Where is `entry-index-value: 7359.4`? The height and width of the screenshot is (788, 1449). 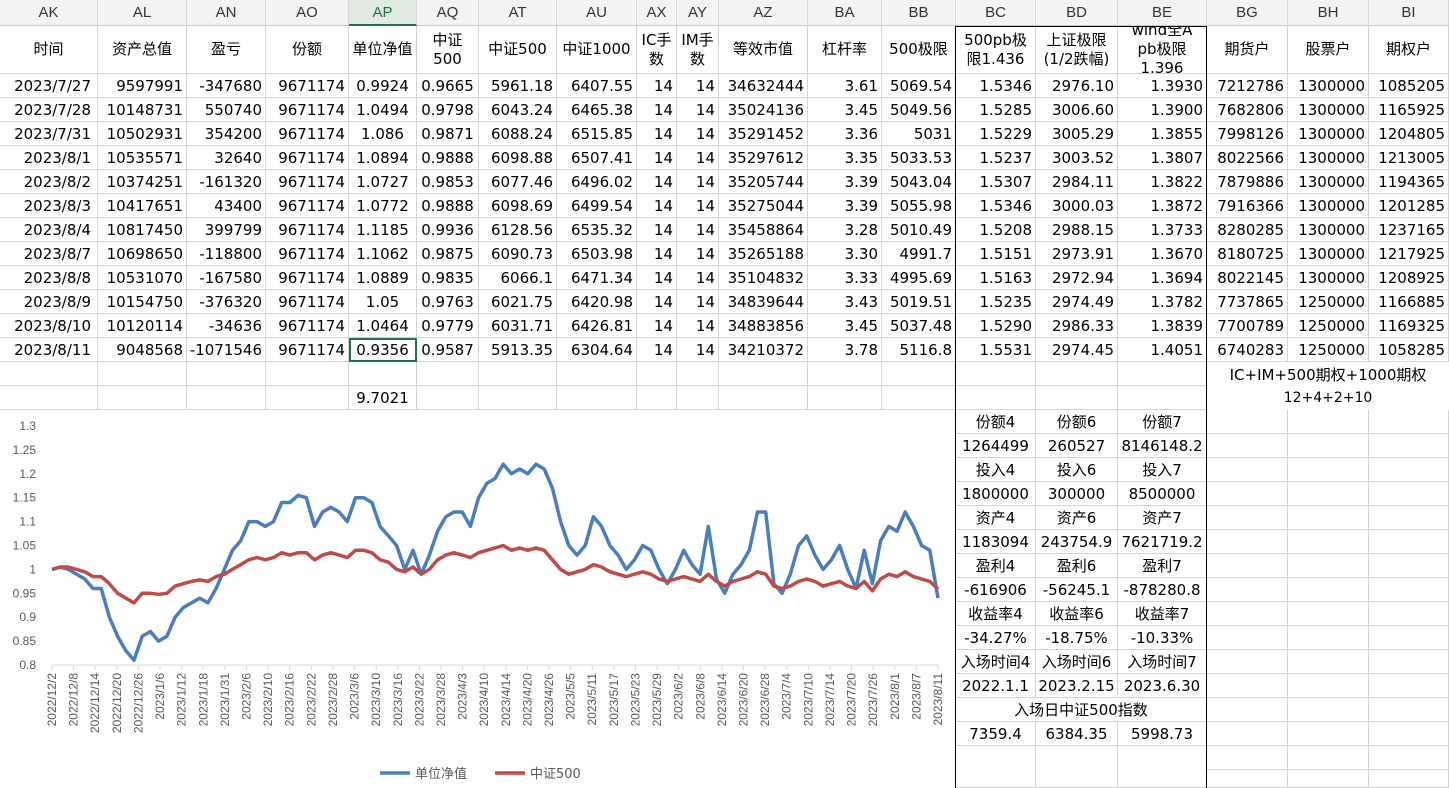
entry-index-value: 7359.4 is located at coordinates (996, 734).